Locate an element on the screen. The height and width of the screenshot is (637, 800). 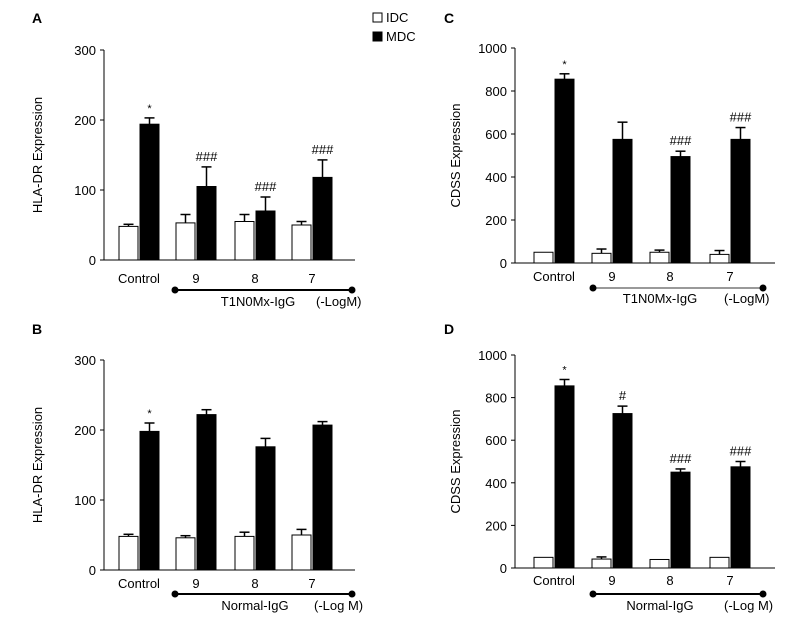
legend-swatch-mdc is located at coordinates (377, 36).